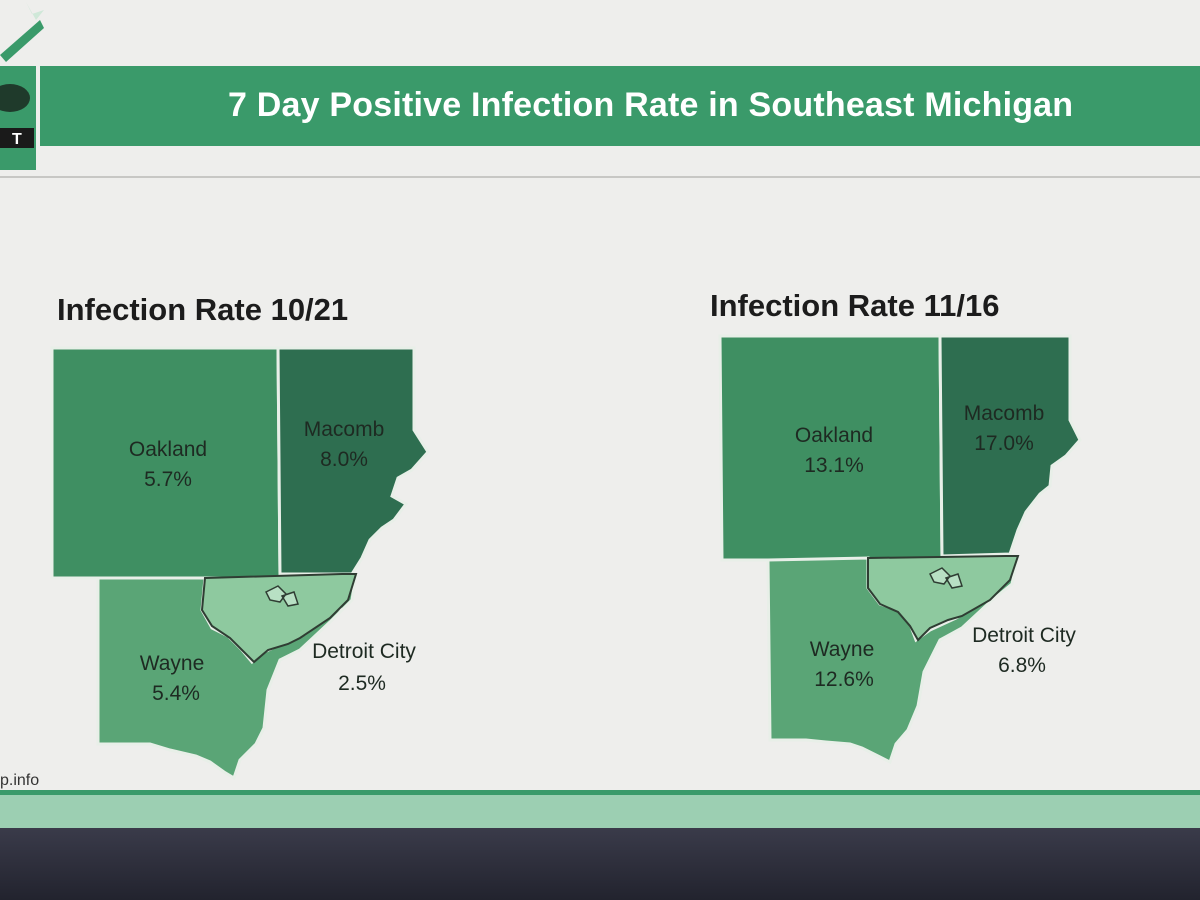 The width and height of the screenshot is (1200, 900). Describe the element at coordinates (842, 649) in the screenshot. I see `label-wayne-name-2: Wayne` at that location.